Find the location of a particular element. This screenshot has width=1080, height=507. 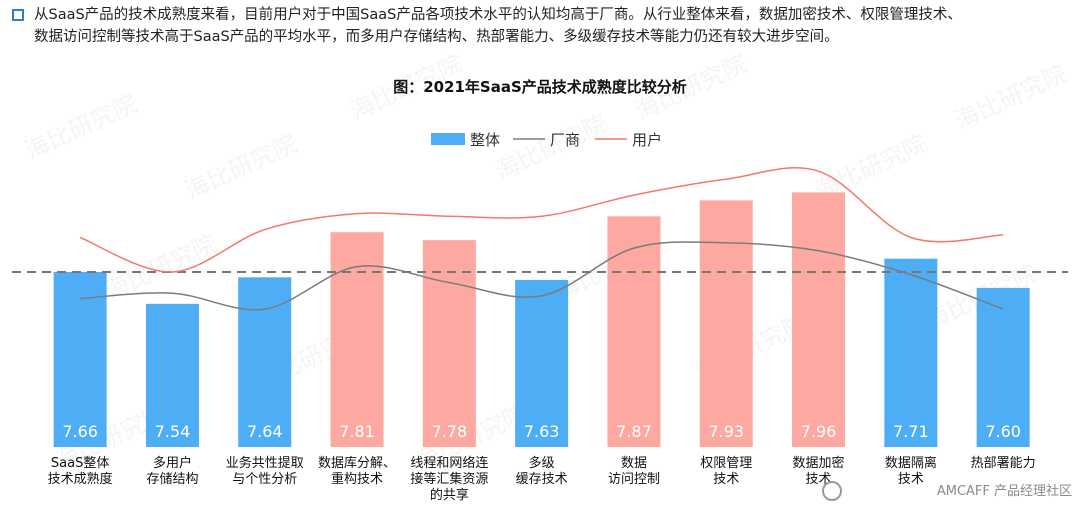

category-label-line: 访问控制 is located at coordinates (634, 479).